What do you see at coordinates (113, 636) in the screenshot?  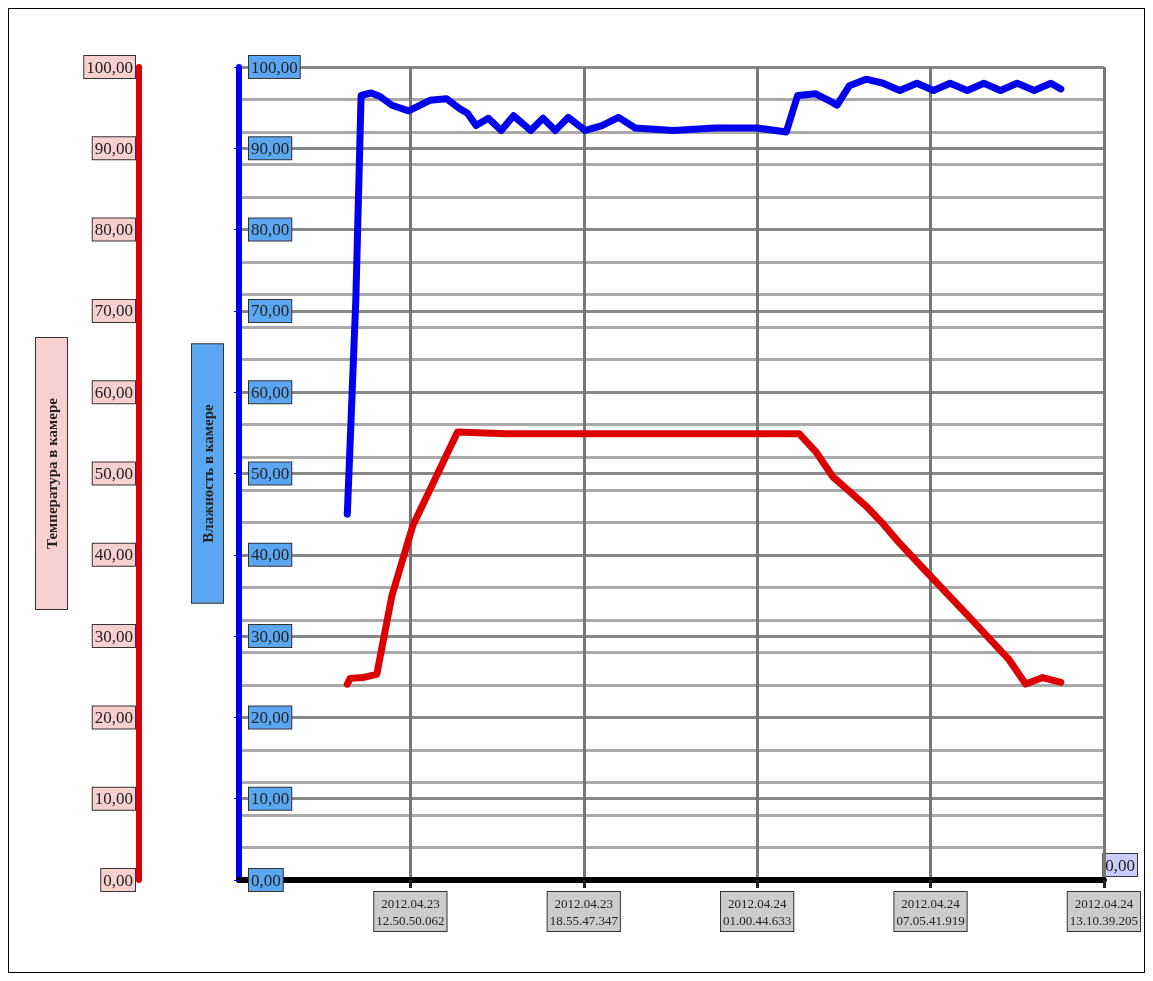 I see `y-tick-label: 30,00` at bounding box center [113, 636].